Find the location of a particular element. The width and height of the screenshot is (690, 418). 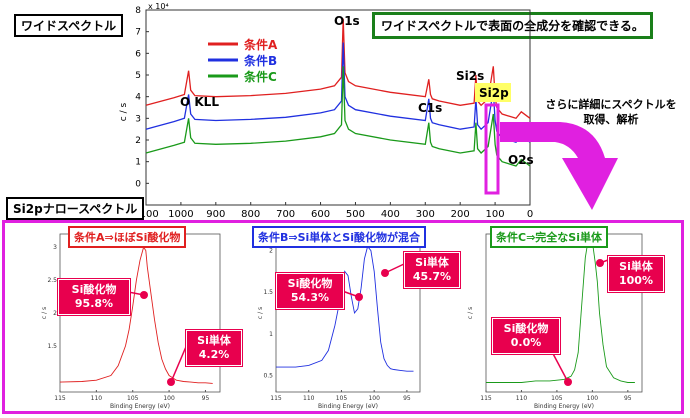

magenta-arrow is located at coordinates (559, 166).